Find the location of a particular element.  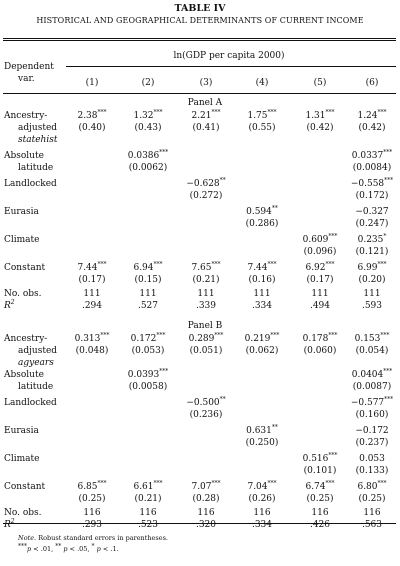

coefficient-cell: 0.0393*** is located at coordinates (148, 374).